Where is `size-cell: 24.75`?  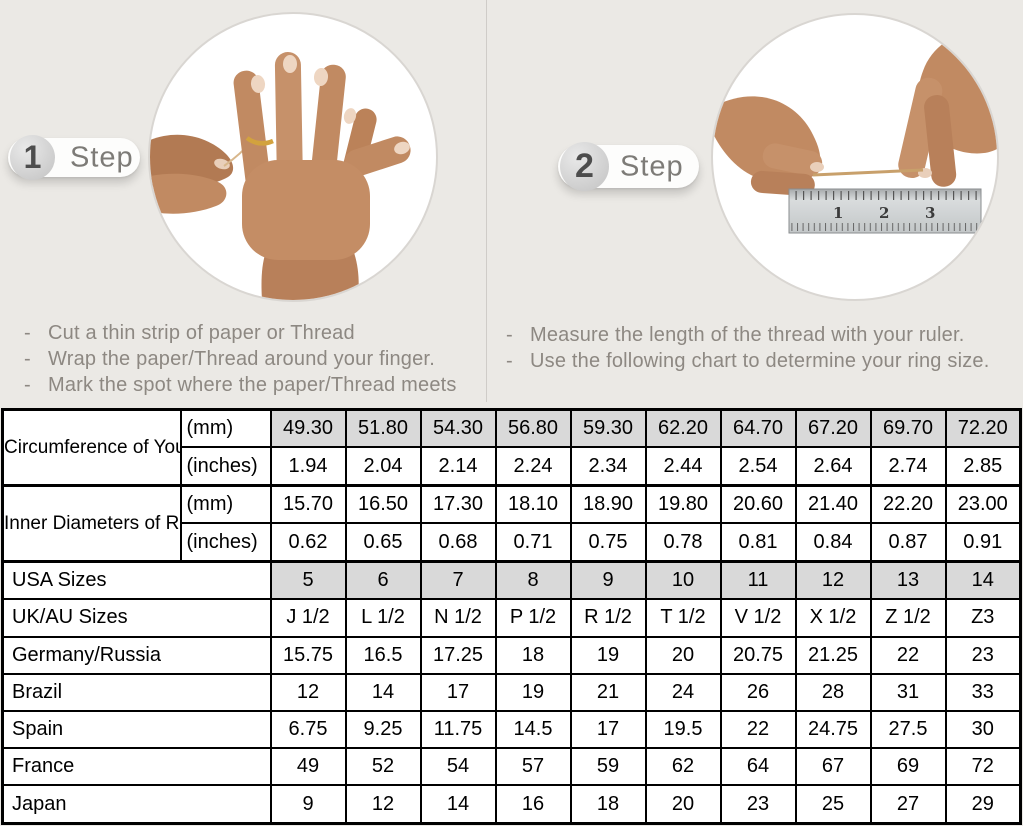 size-cell: 24.75 is located at coordinates (833, 729).